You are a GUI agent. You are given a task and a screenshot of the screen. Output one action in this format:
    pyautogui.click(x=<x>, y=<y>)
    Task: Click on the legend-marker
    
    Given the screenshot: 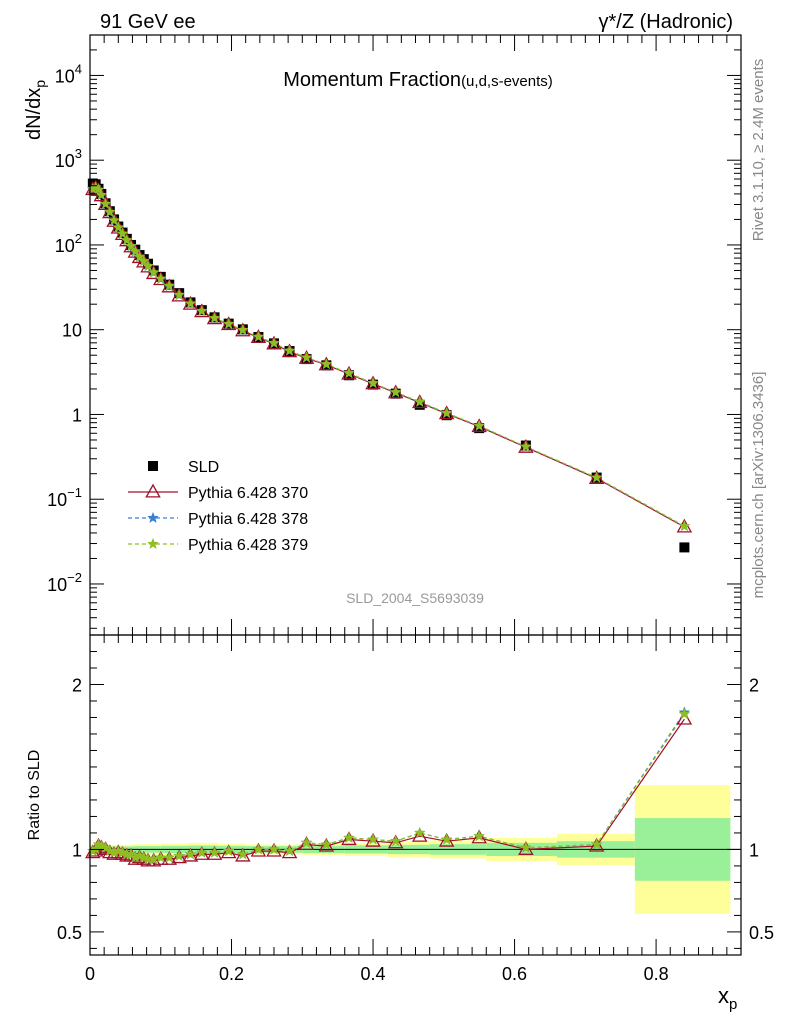 What is the action you would take?
    pyautogui.click(x=153, y=543)
    